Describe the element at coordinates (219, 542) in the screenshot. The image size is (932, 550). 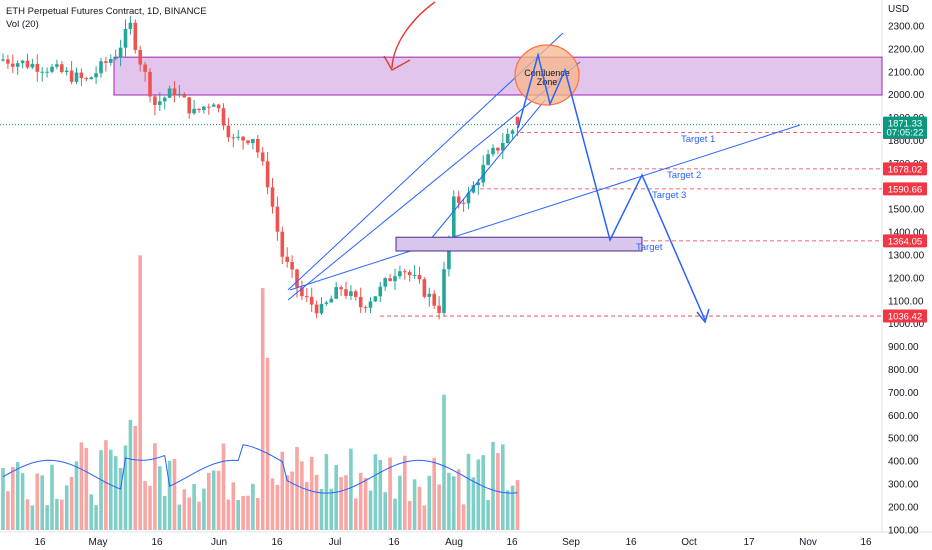
I see `x-tick-label: Jun` at that location.